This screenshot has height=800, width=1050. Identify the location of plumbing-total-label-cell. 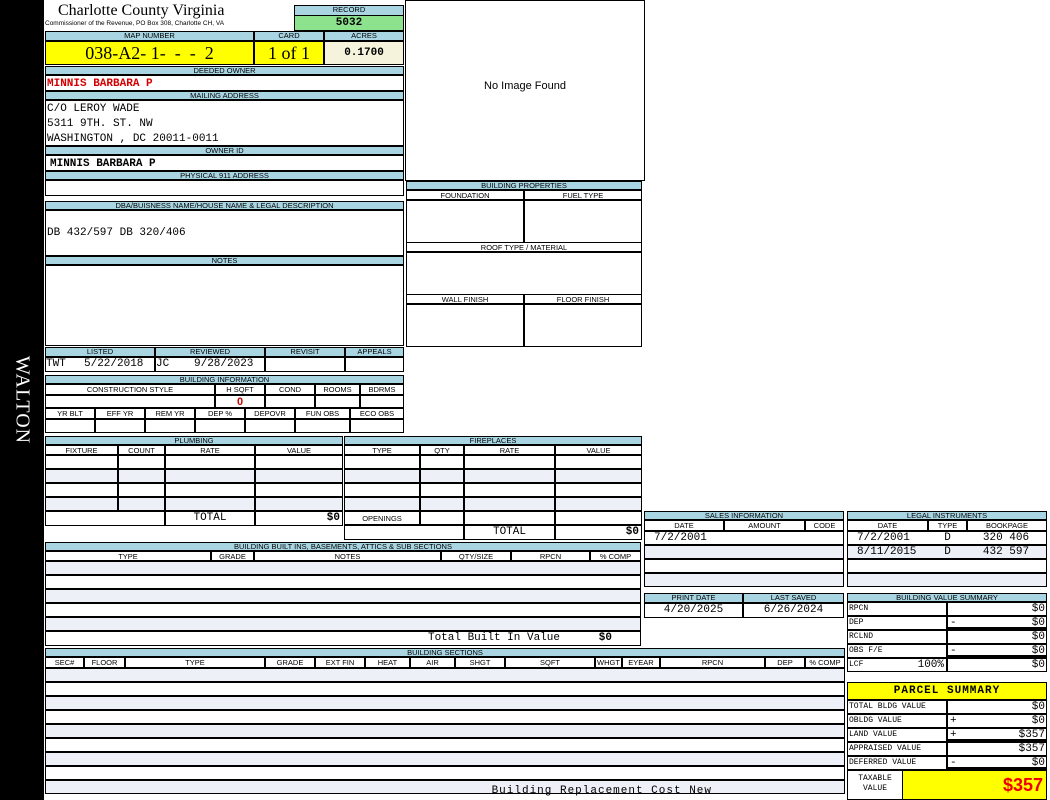
(210, 518).